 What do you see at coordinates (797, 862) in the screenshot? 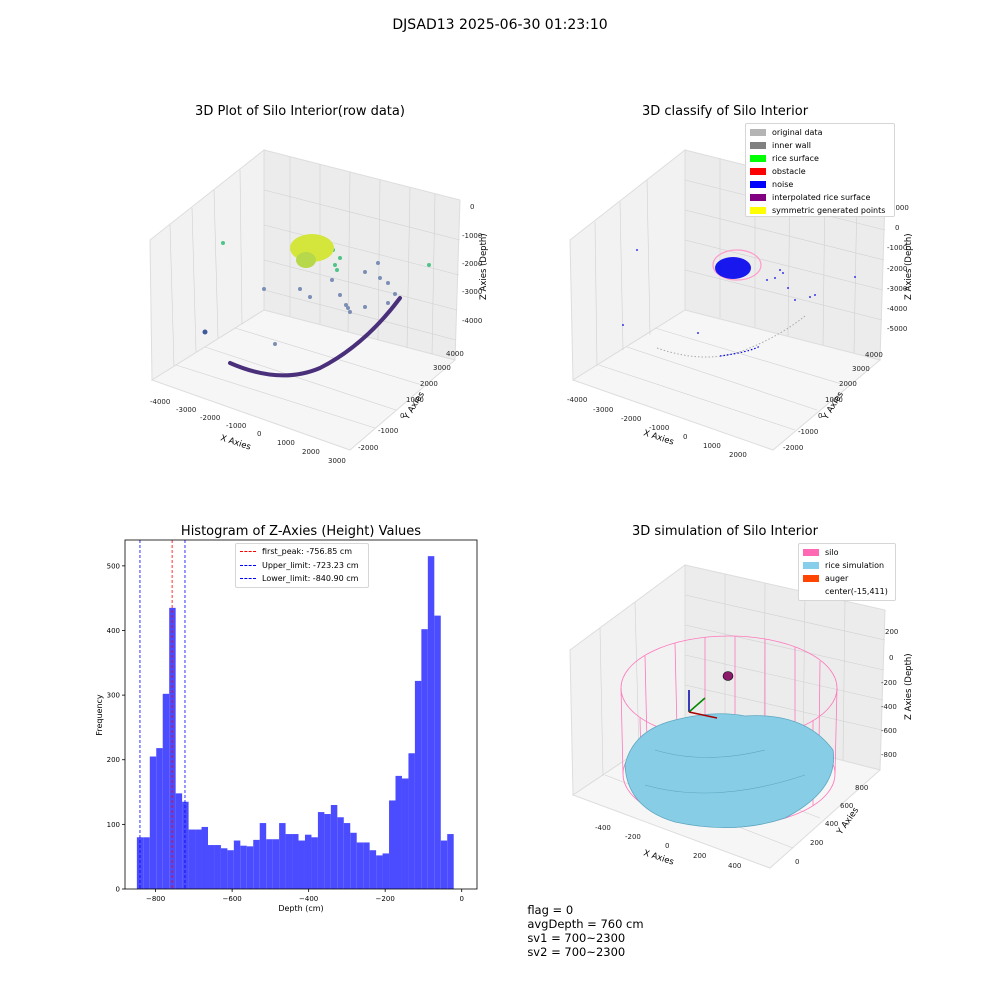
I see `plot4-ytick: 0` at bounding box center [797, 862].